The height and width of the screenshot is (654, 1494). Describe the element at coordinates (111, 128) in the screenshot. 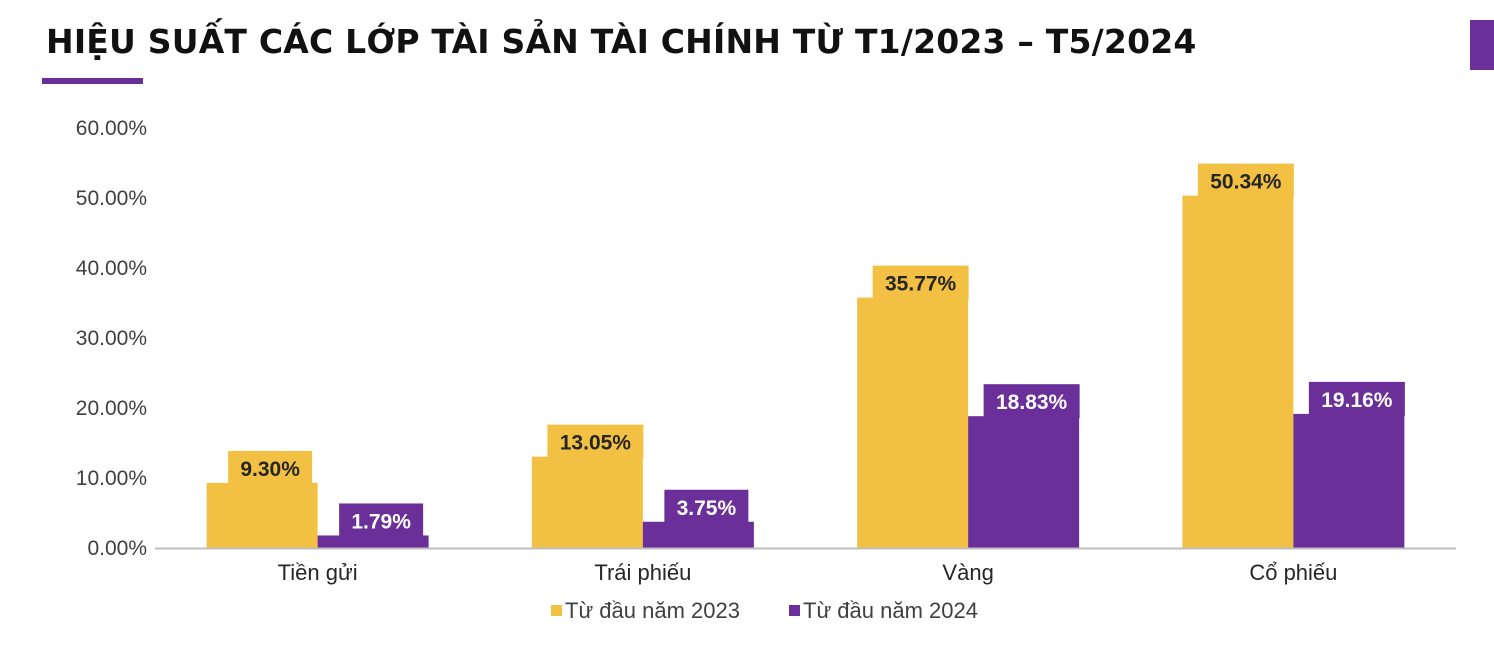

I see `y-tick-label: 60.00%` at that location.